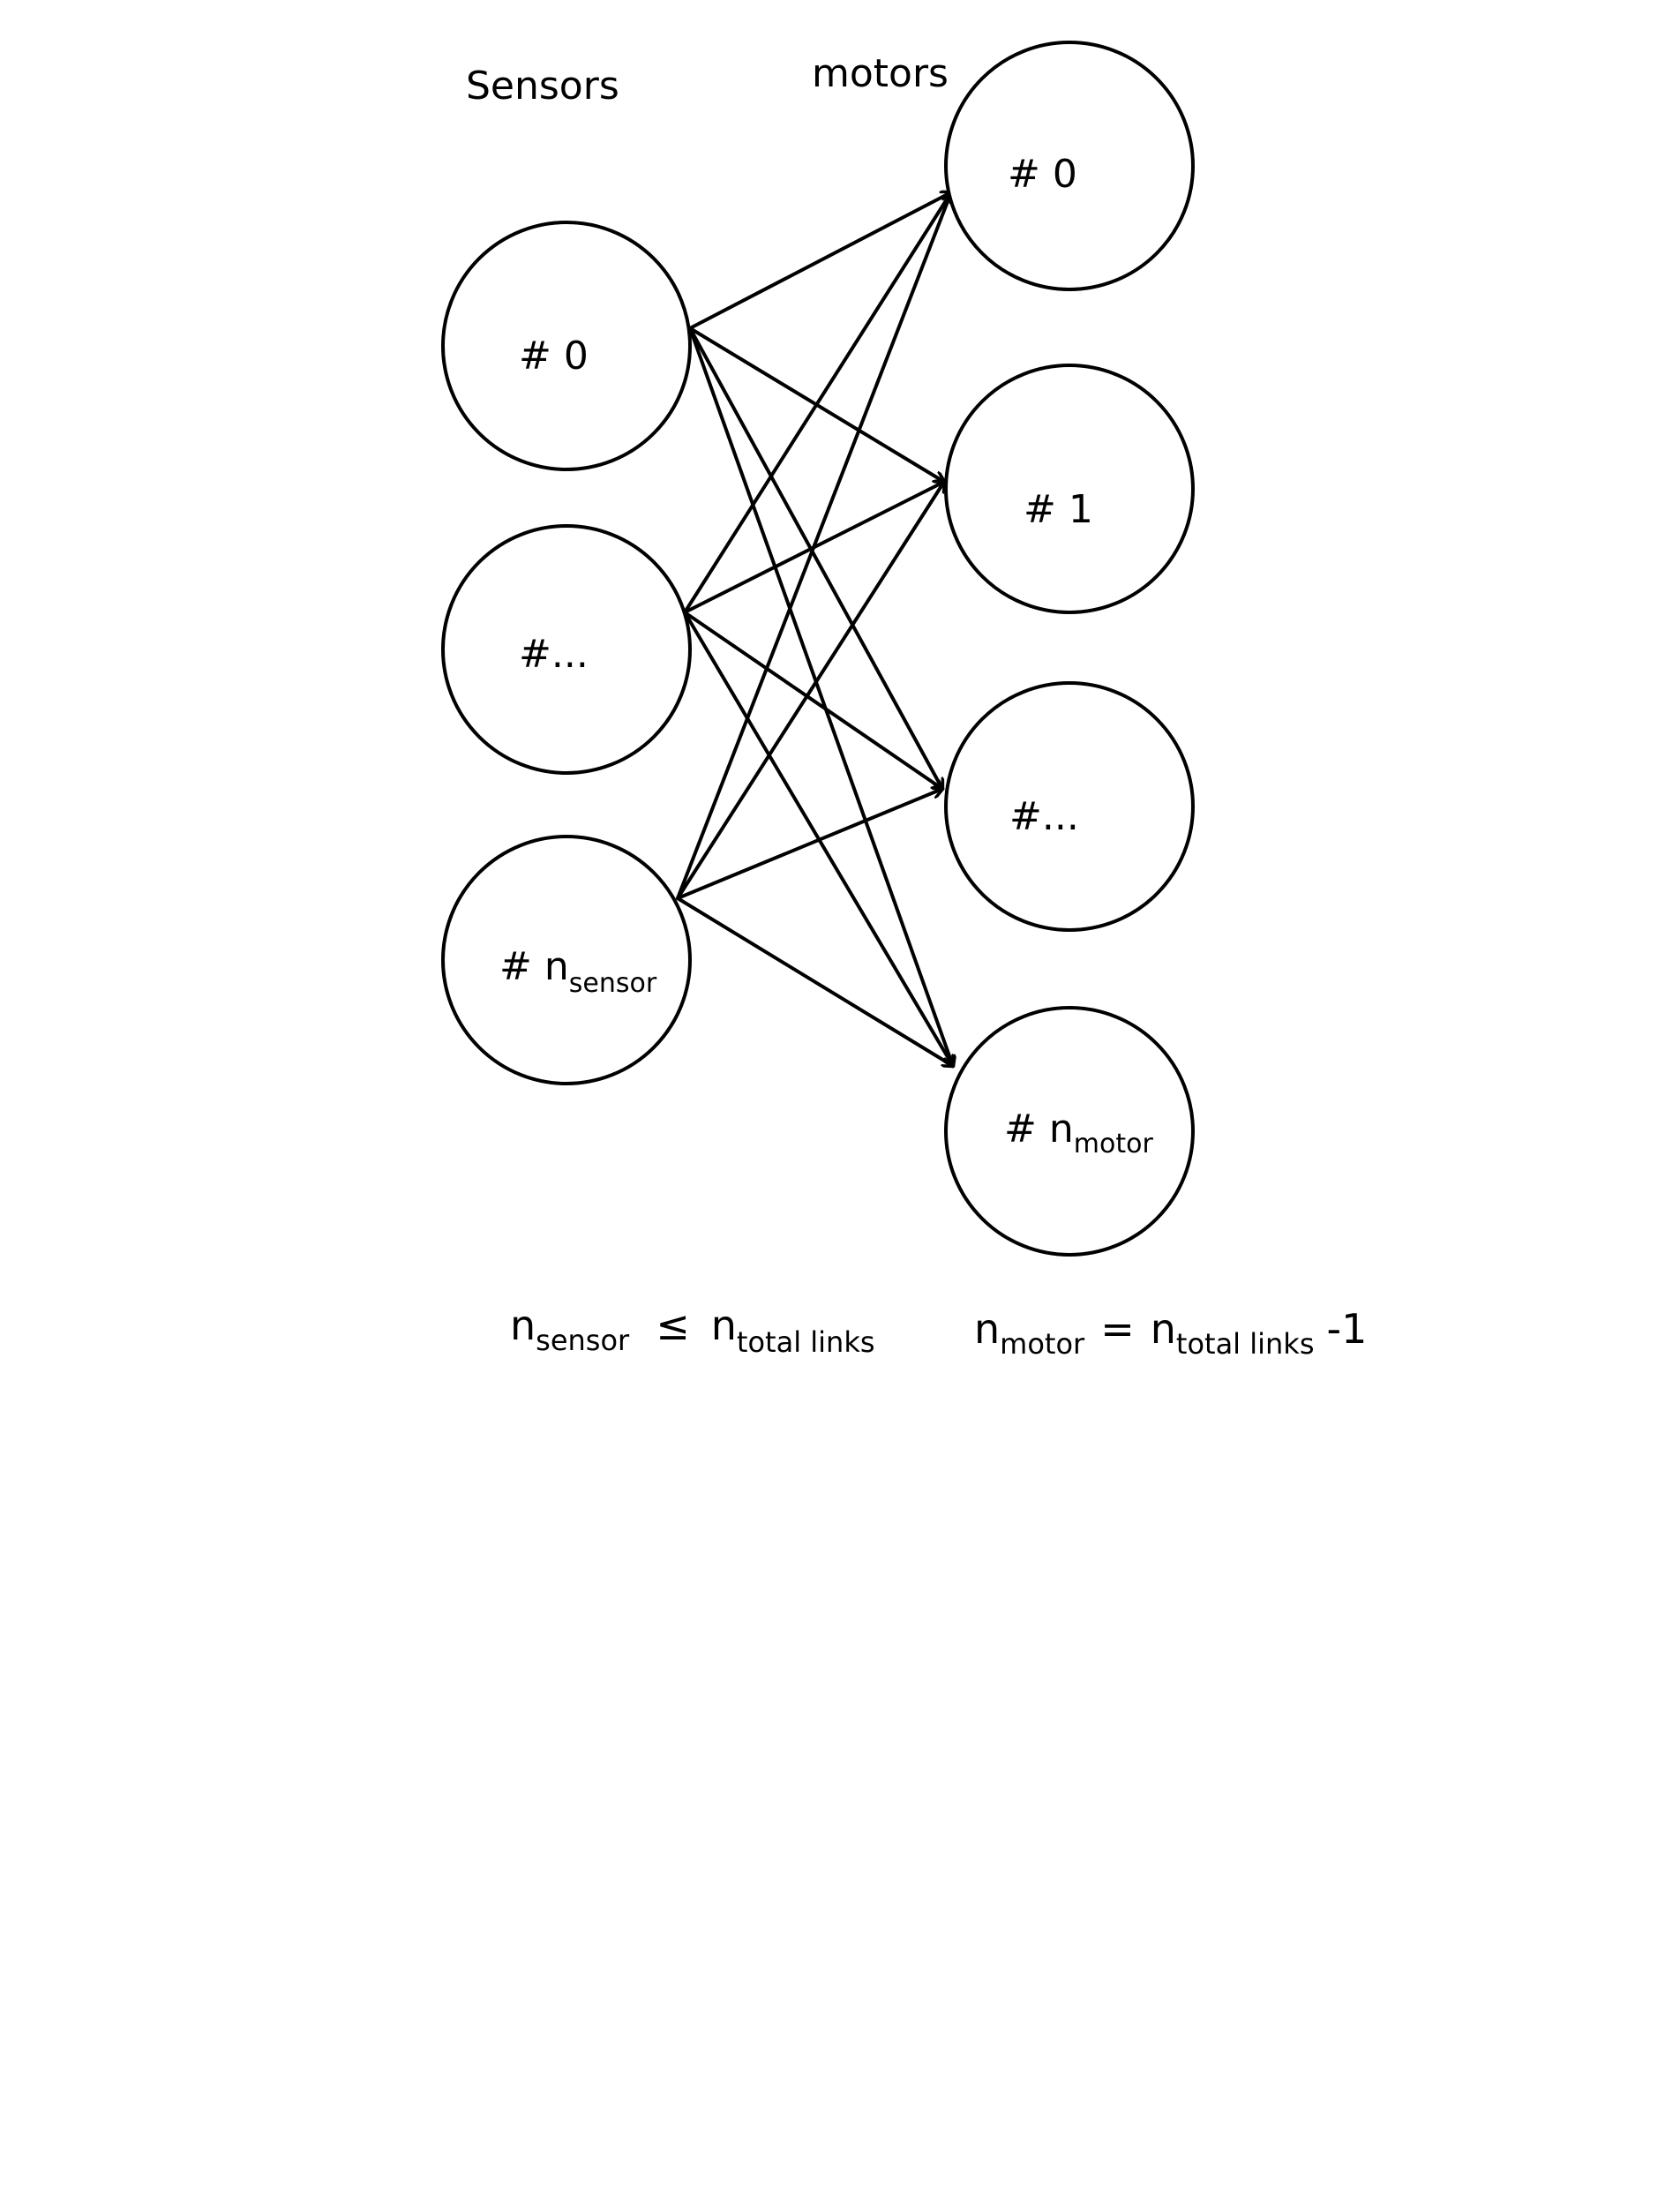 This screenshot has width=1680, height=2206. What do you see at coordinates (1042, 174) in the screenshot?
I see `motor-node-label: # 0` at bounding box center [1042, 174].